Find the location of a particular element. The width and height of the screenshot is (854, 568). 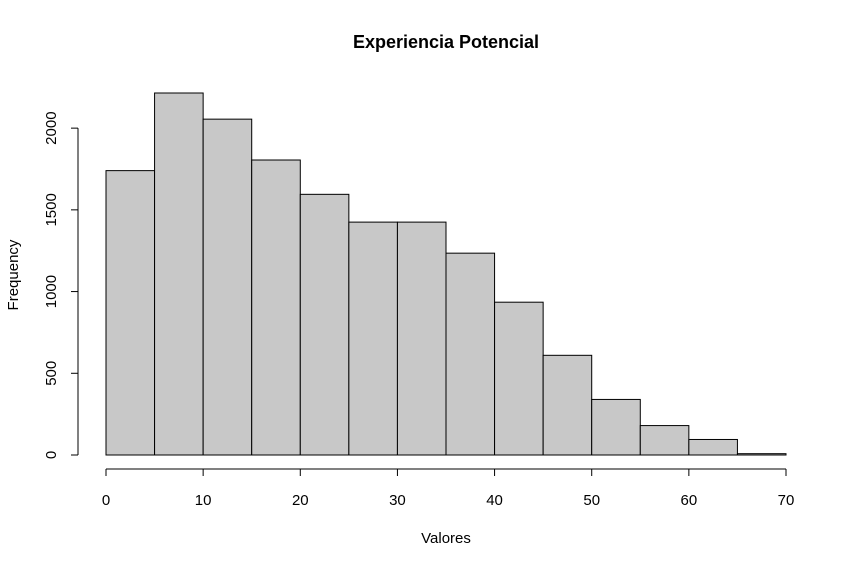

chart-title: Experiencia Potencial is located at coordinates (446, 42).